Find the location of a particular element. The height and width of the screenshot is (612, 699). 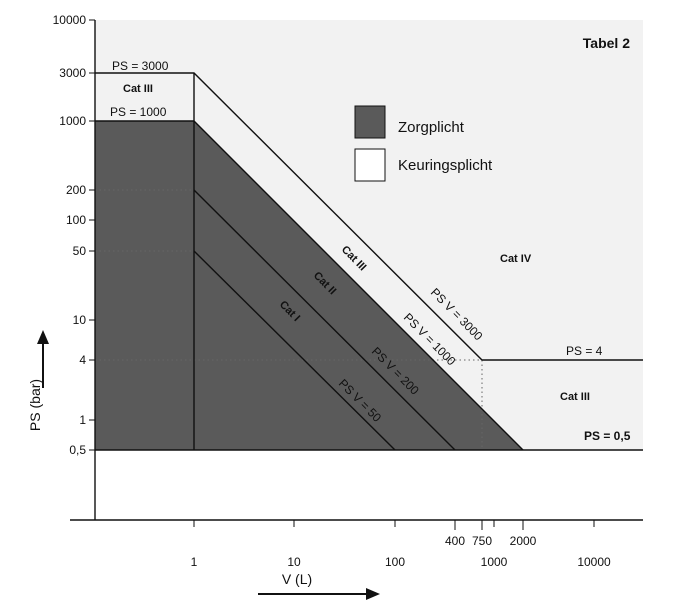

label-ps-0-5: PS = 0,5 is located at coordinates (607, 436).